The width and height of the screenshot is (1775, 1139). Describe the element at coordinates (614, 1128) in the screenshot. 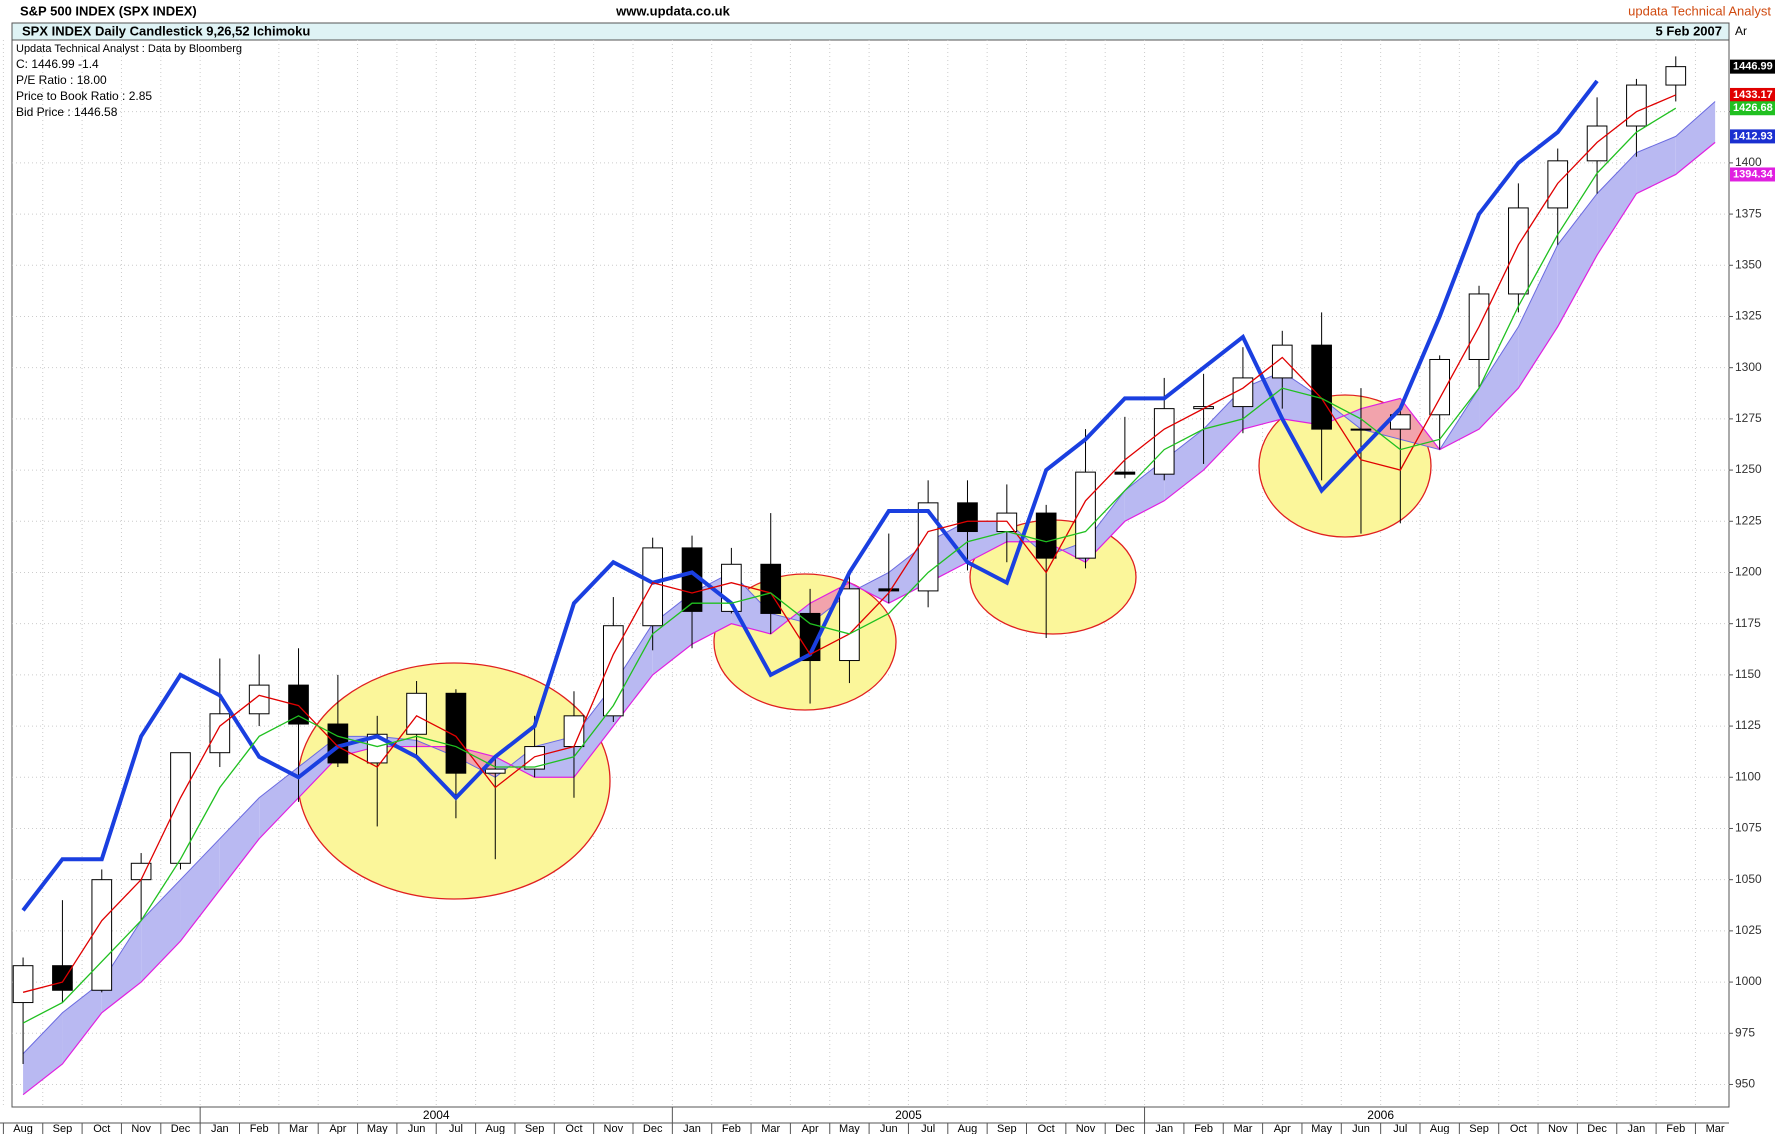

I see `x-tick-label: Nov` at that location.